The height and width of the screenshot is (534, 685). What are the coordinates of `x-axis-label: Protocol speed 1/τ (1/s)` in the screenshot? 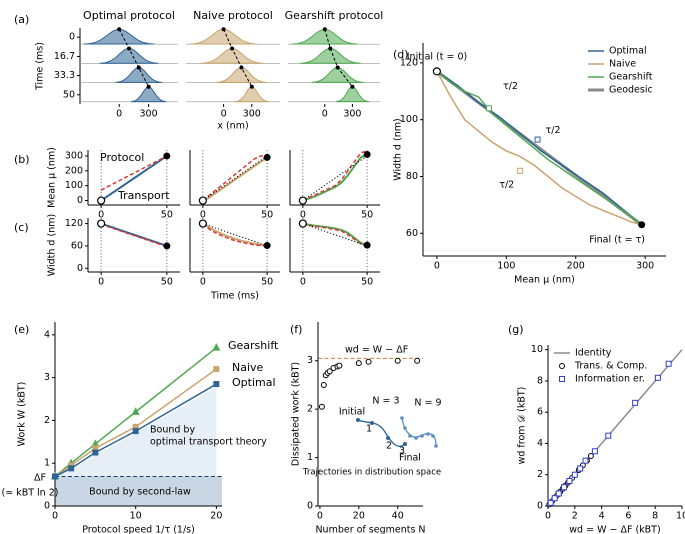 It's located at (138, 529).